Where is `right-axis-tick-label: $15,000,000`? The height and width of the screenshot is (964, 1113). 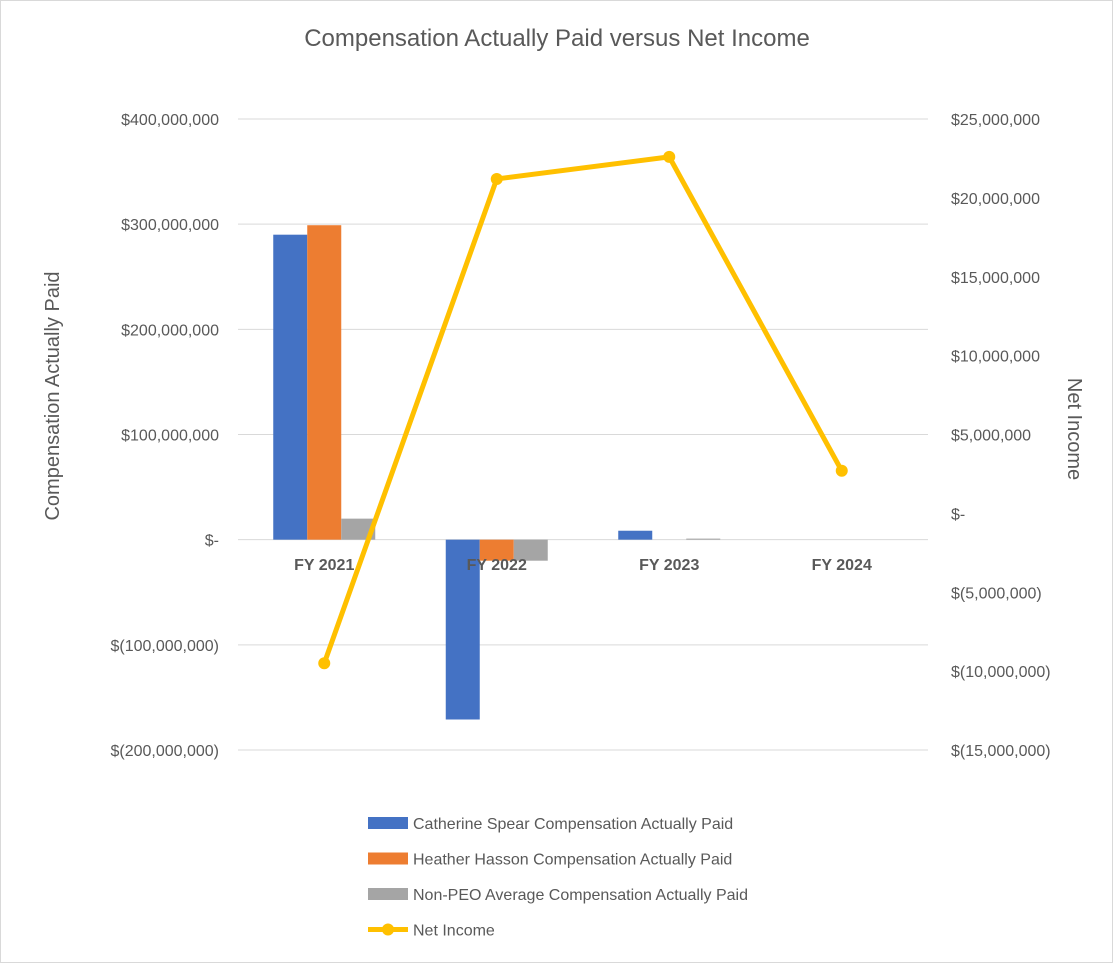 right-axis-tick-label: $15,000,000 is located at coordinates (995, 278).